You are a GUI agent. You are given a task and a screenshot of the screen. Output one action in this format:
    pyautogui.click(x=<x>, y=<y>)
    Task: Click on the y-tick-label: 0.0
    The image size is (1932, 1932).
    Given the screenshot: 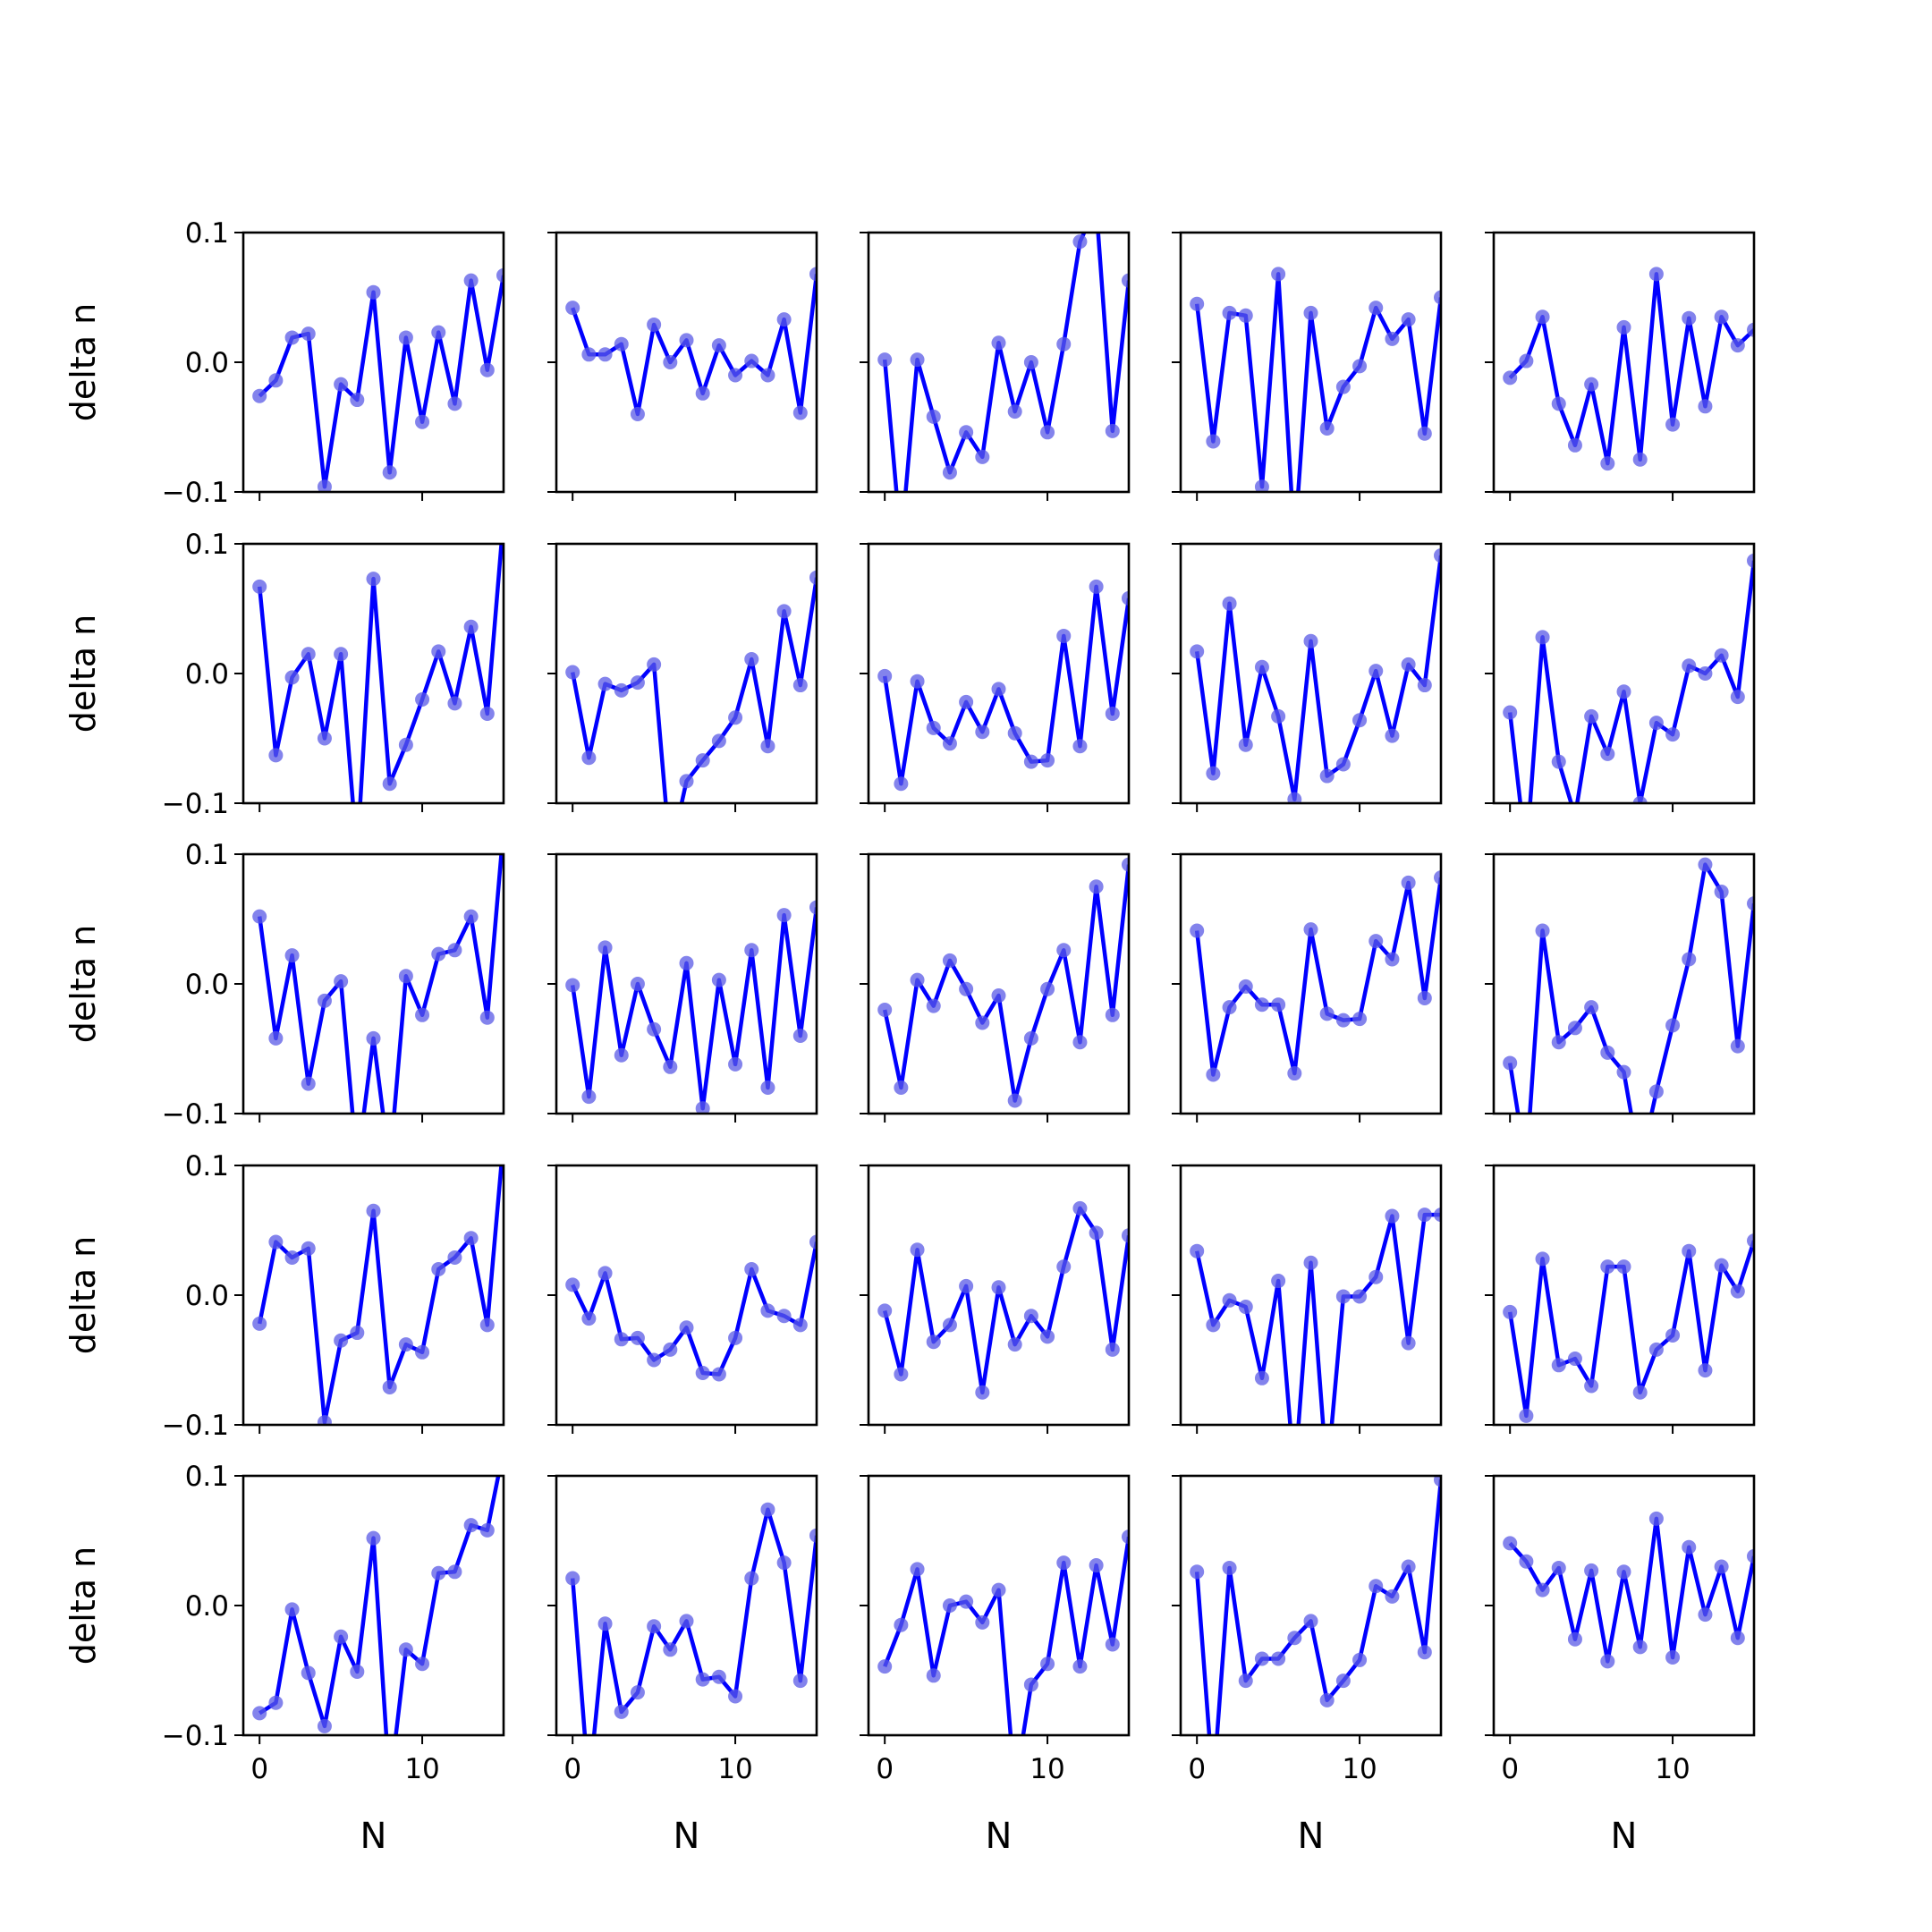 What is the action you would take?
    pyautogui.click(x=207, y=1606)
    